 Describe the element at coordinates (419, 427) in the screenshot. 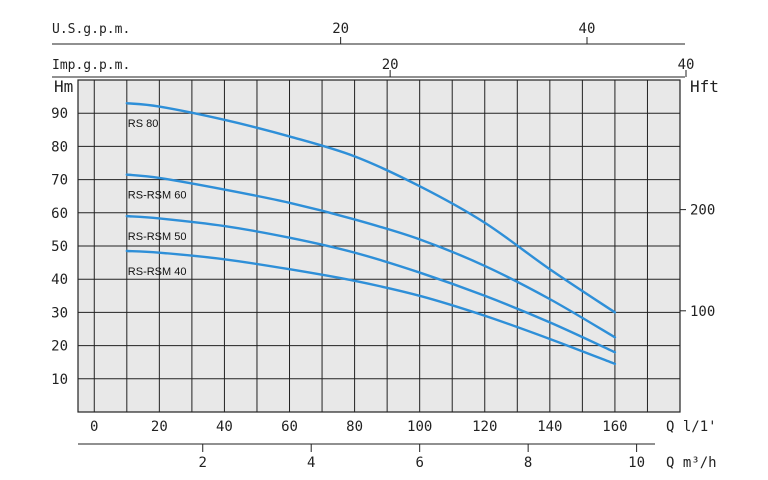

I see `x-tick-label: 100` at that location.